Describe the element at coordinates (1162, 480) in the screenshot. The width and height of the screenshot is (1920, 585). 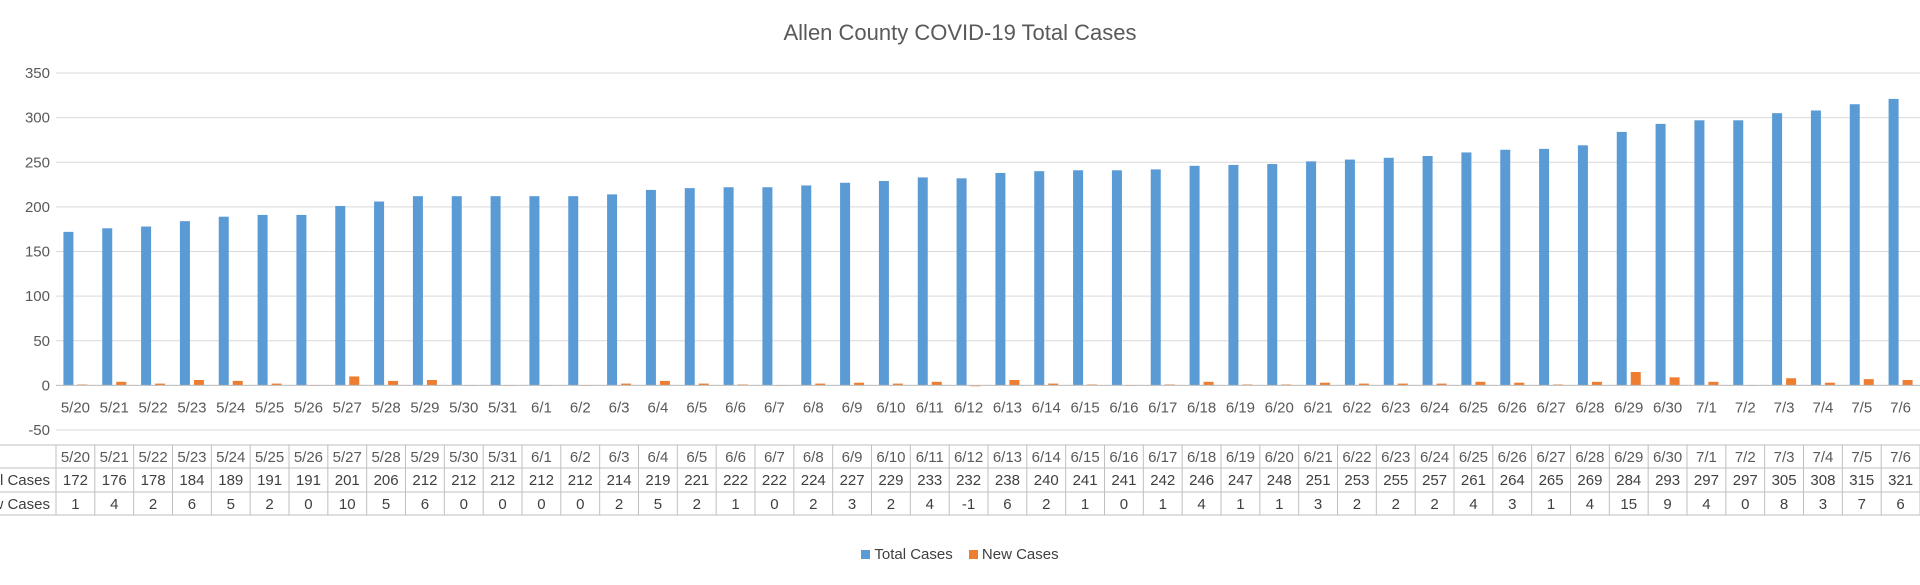
I see `table-cell: 242` at that location.